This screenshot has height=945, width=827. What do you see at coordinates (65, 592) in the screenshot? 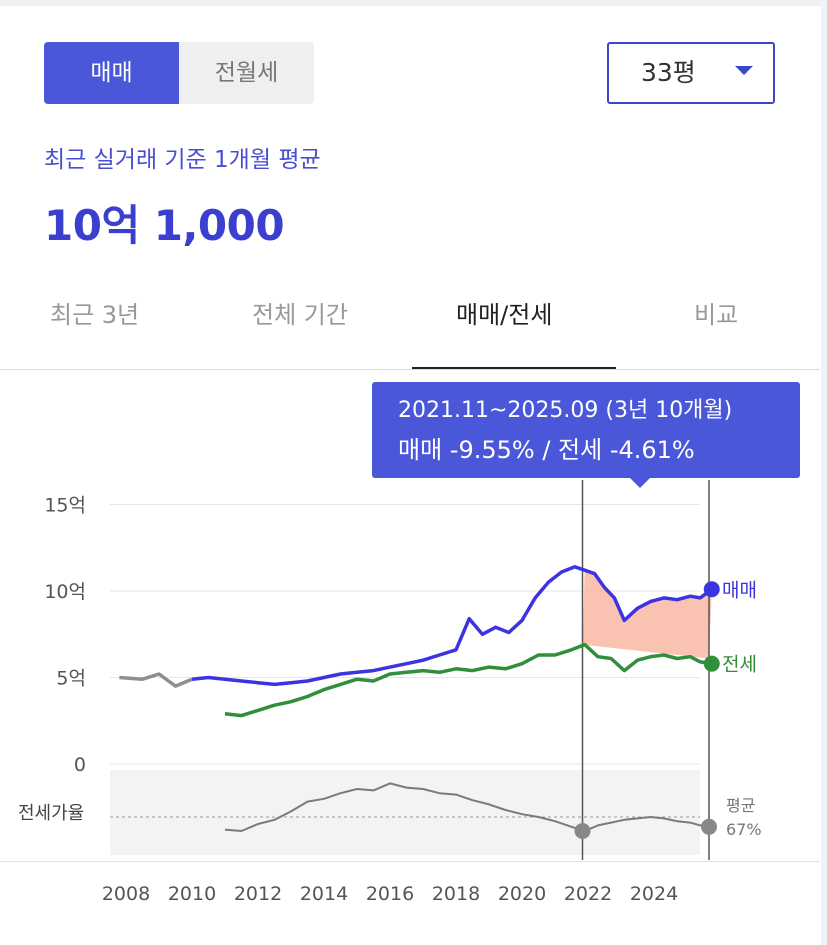
I see `y-tick-label: 10억` at bounding box center [65, 592].